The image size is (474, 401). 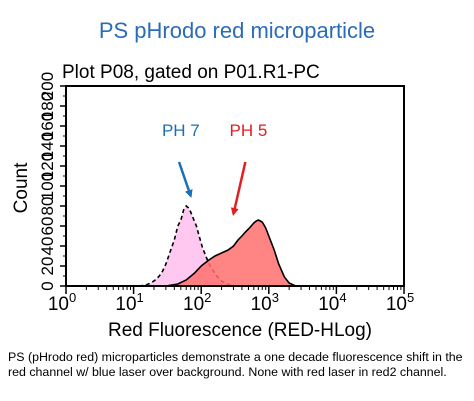 I want to click on y-tick-label: 80, so click(x=47, y=206).